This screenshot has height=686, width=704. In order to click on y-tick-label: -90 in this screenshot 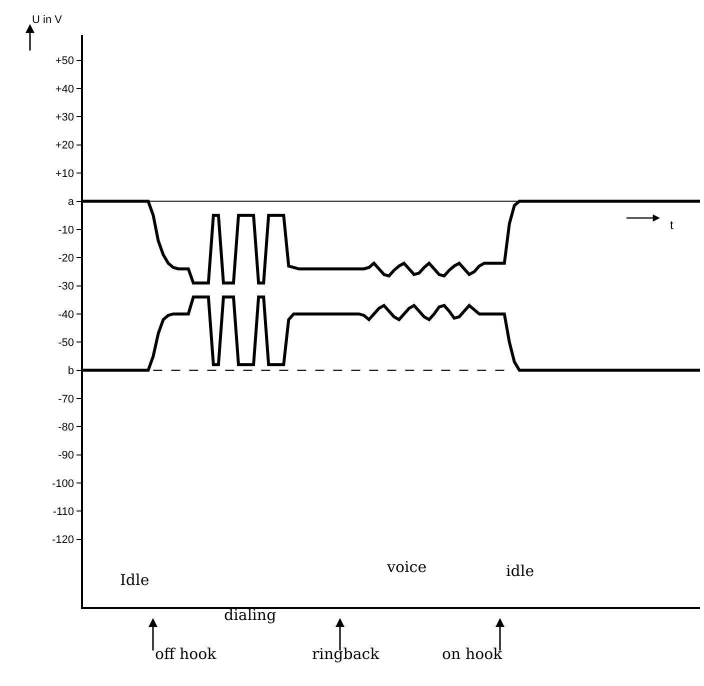, I will do `click(66, 456)`.